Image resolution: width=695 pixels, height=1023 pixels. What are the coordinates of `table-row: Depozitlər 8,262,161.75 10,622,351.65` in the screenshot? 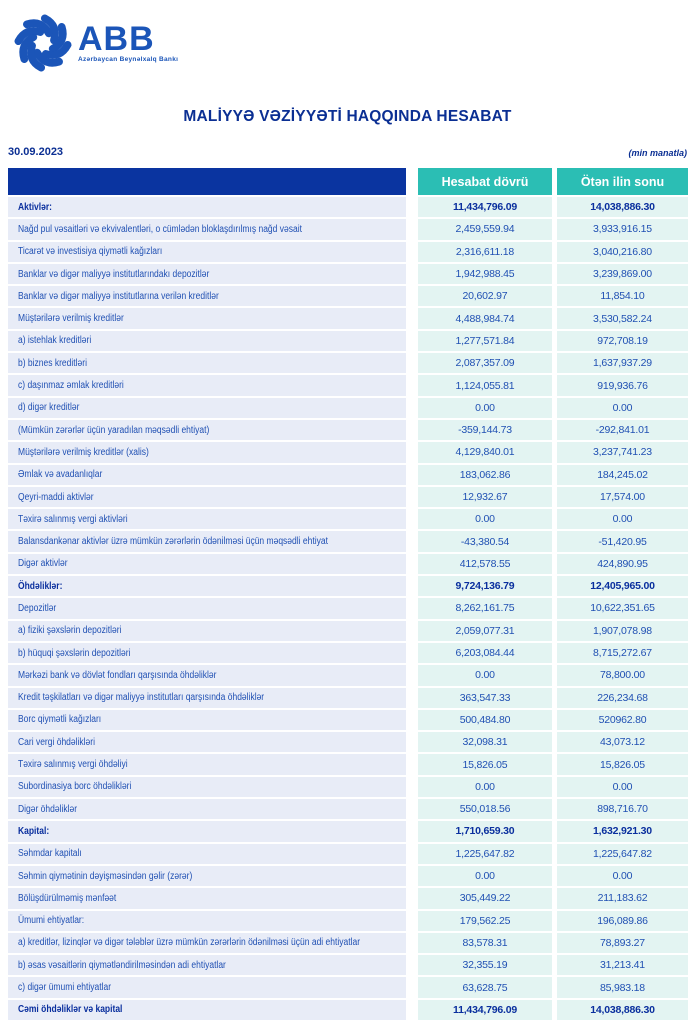 It's located at (348, 609).